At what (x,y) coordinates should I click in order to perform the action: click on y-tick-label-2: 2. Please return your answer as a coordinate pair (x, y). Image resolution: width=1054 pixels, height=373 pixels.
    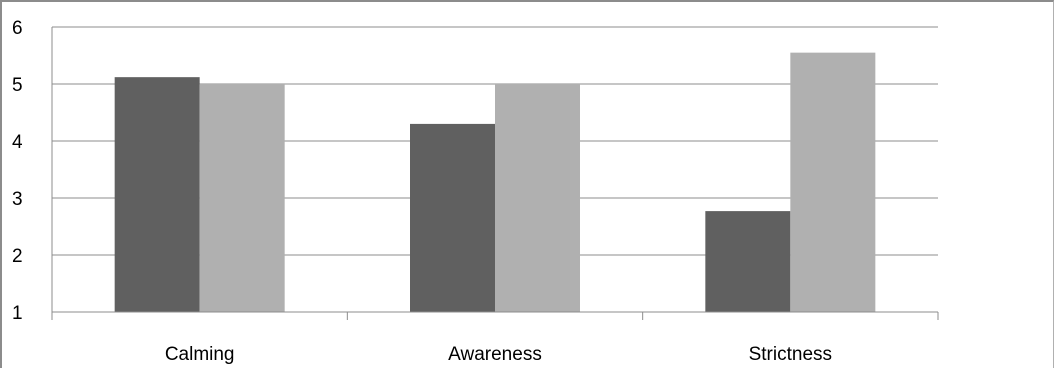
    Looking at the image, I should click on (17, 256).